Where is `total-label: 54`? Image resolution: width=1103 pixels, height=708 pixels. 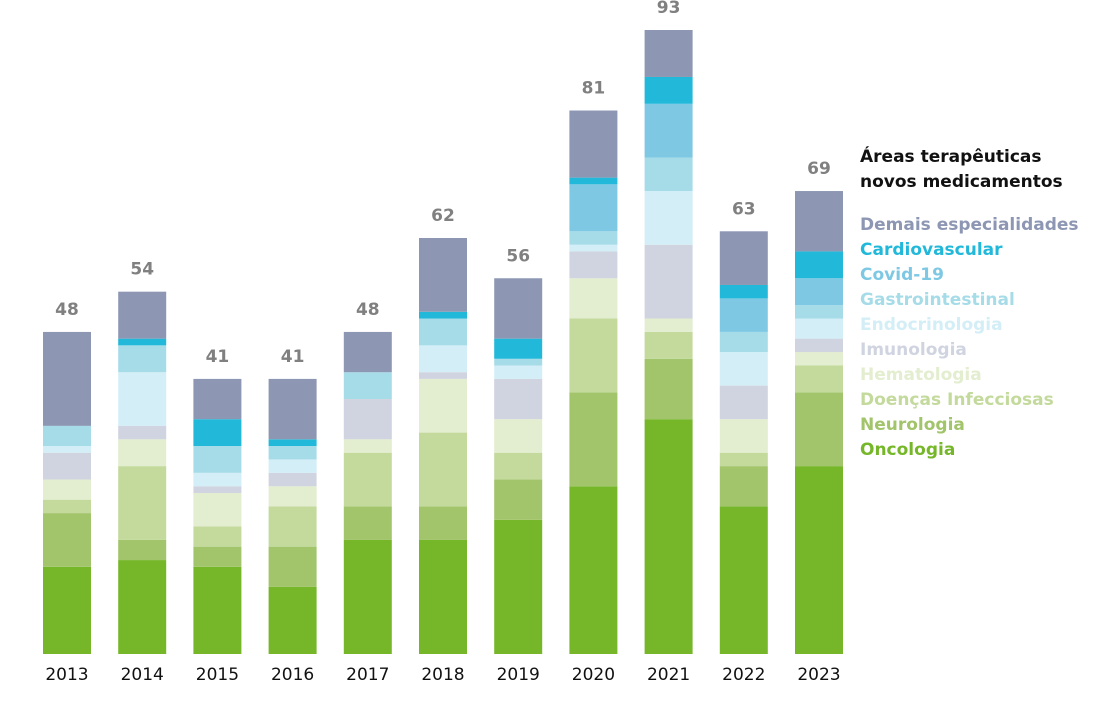 total-label: 54 is located at coordinates (142, 270).